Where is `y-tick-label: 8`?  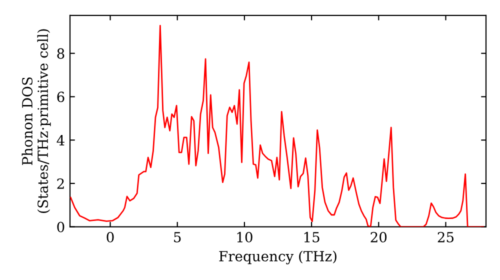 y-tick-label: 8 is located at coordinates (60, 53).